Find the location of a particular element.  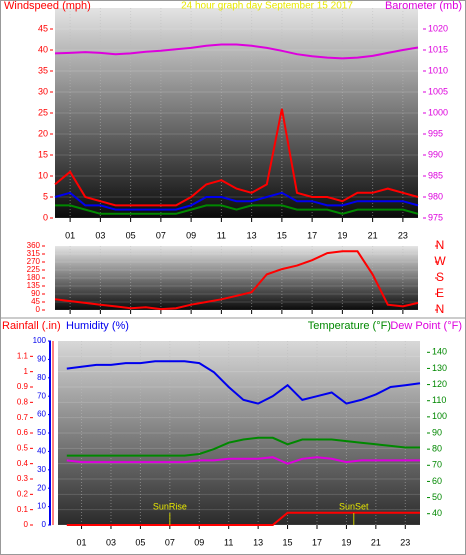

y-tick-label: 990 is located at coordinates (435, 154).